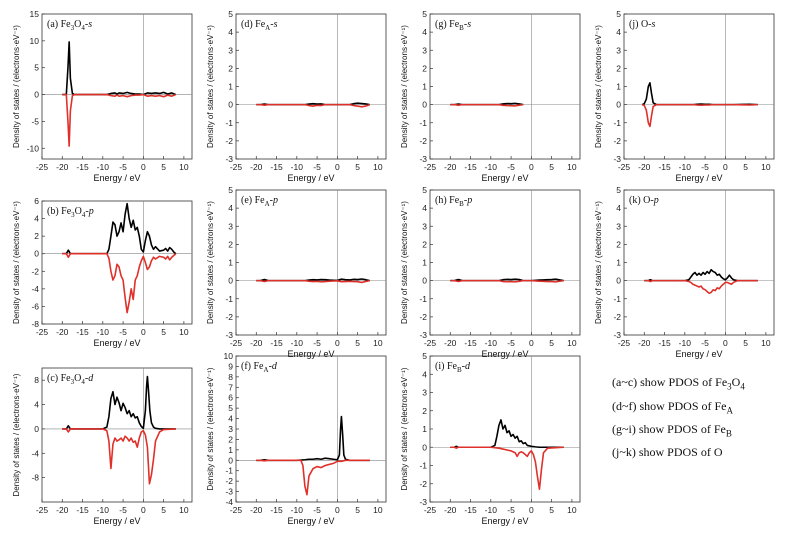 This screenshot has height=537, width=794. I want to click on panel-label: (h) FeB-p, so click(453, 201).